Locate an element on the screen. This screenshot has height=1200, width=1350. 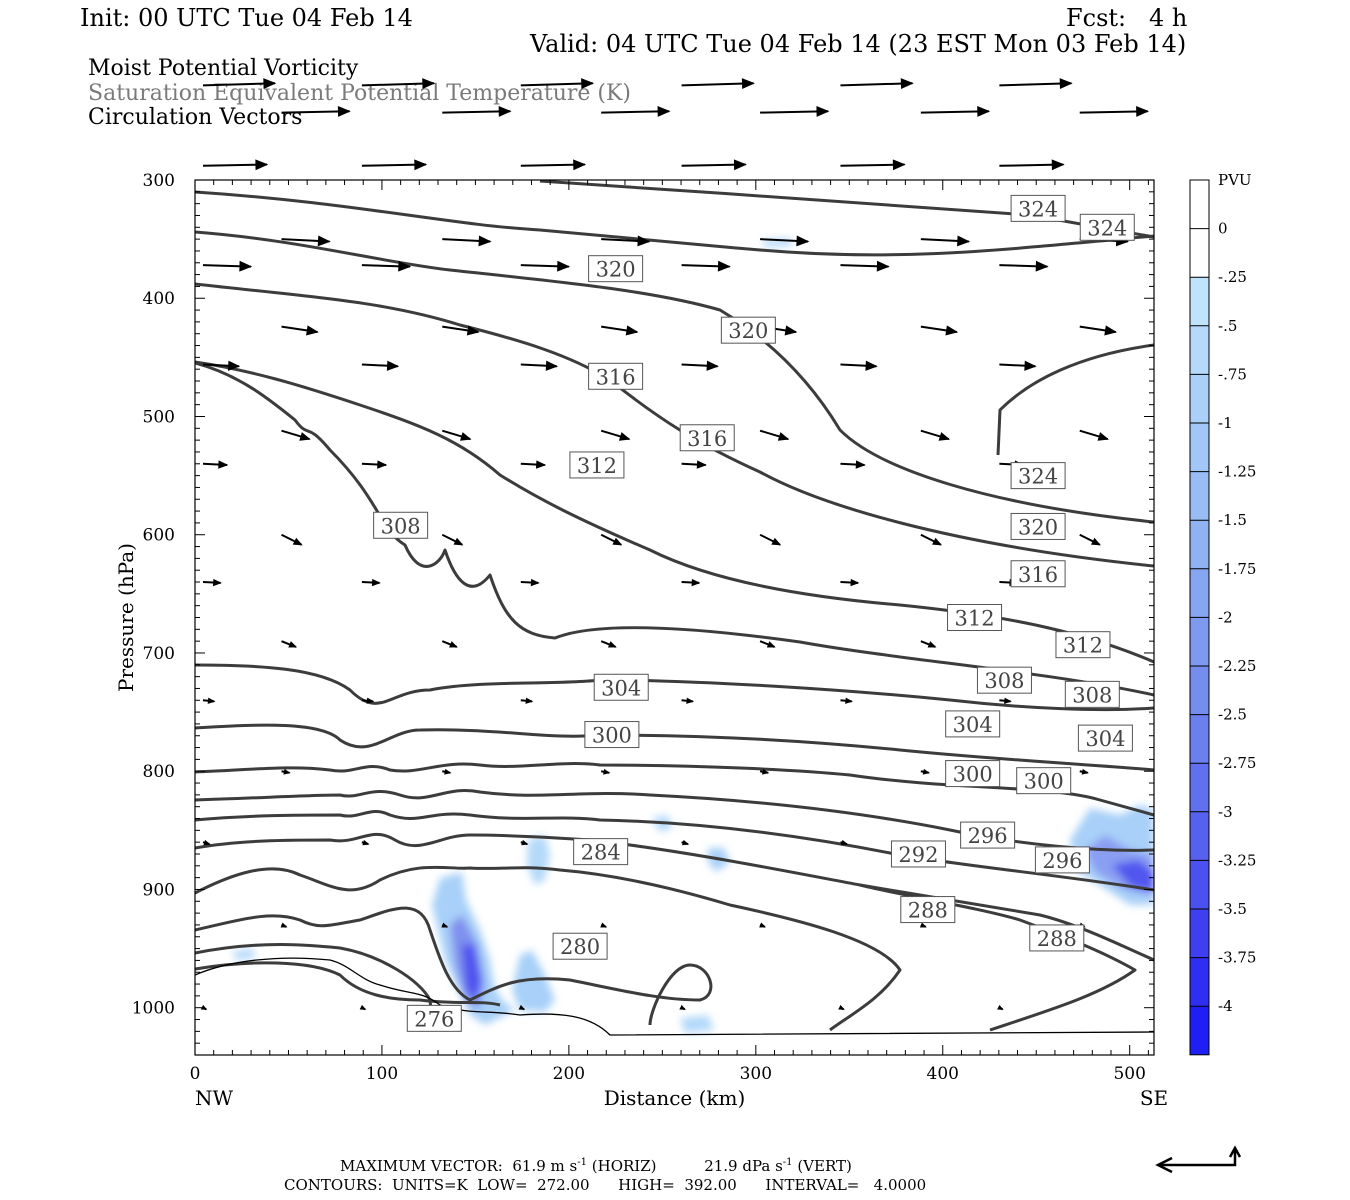
contour-label: 284 is located at coordinates (601, 853).